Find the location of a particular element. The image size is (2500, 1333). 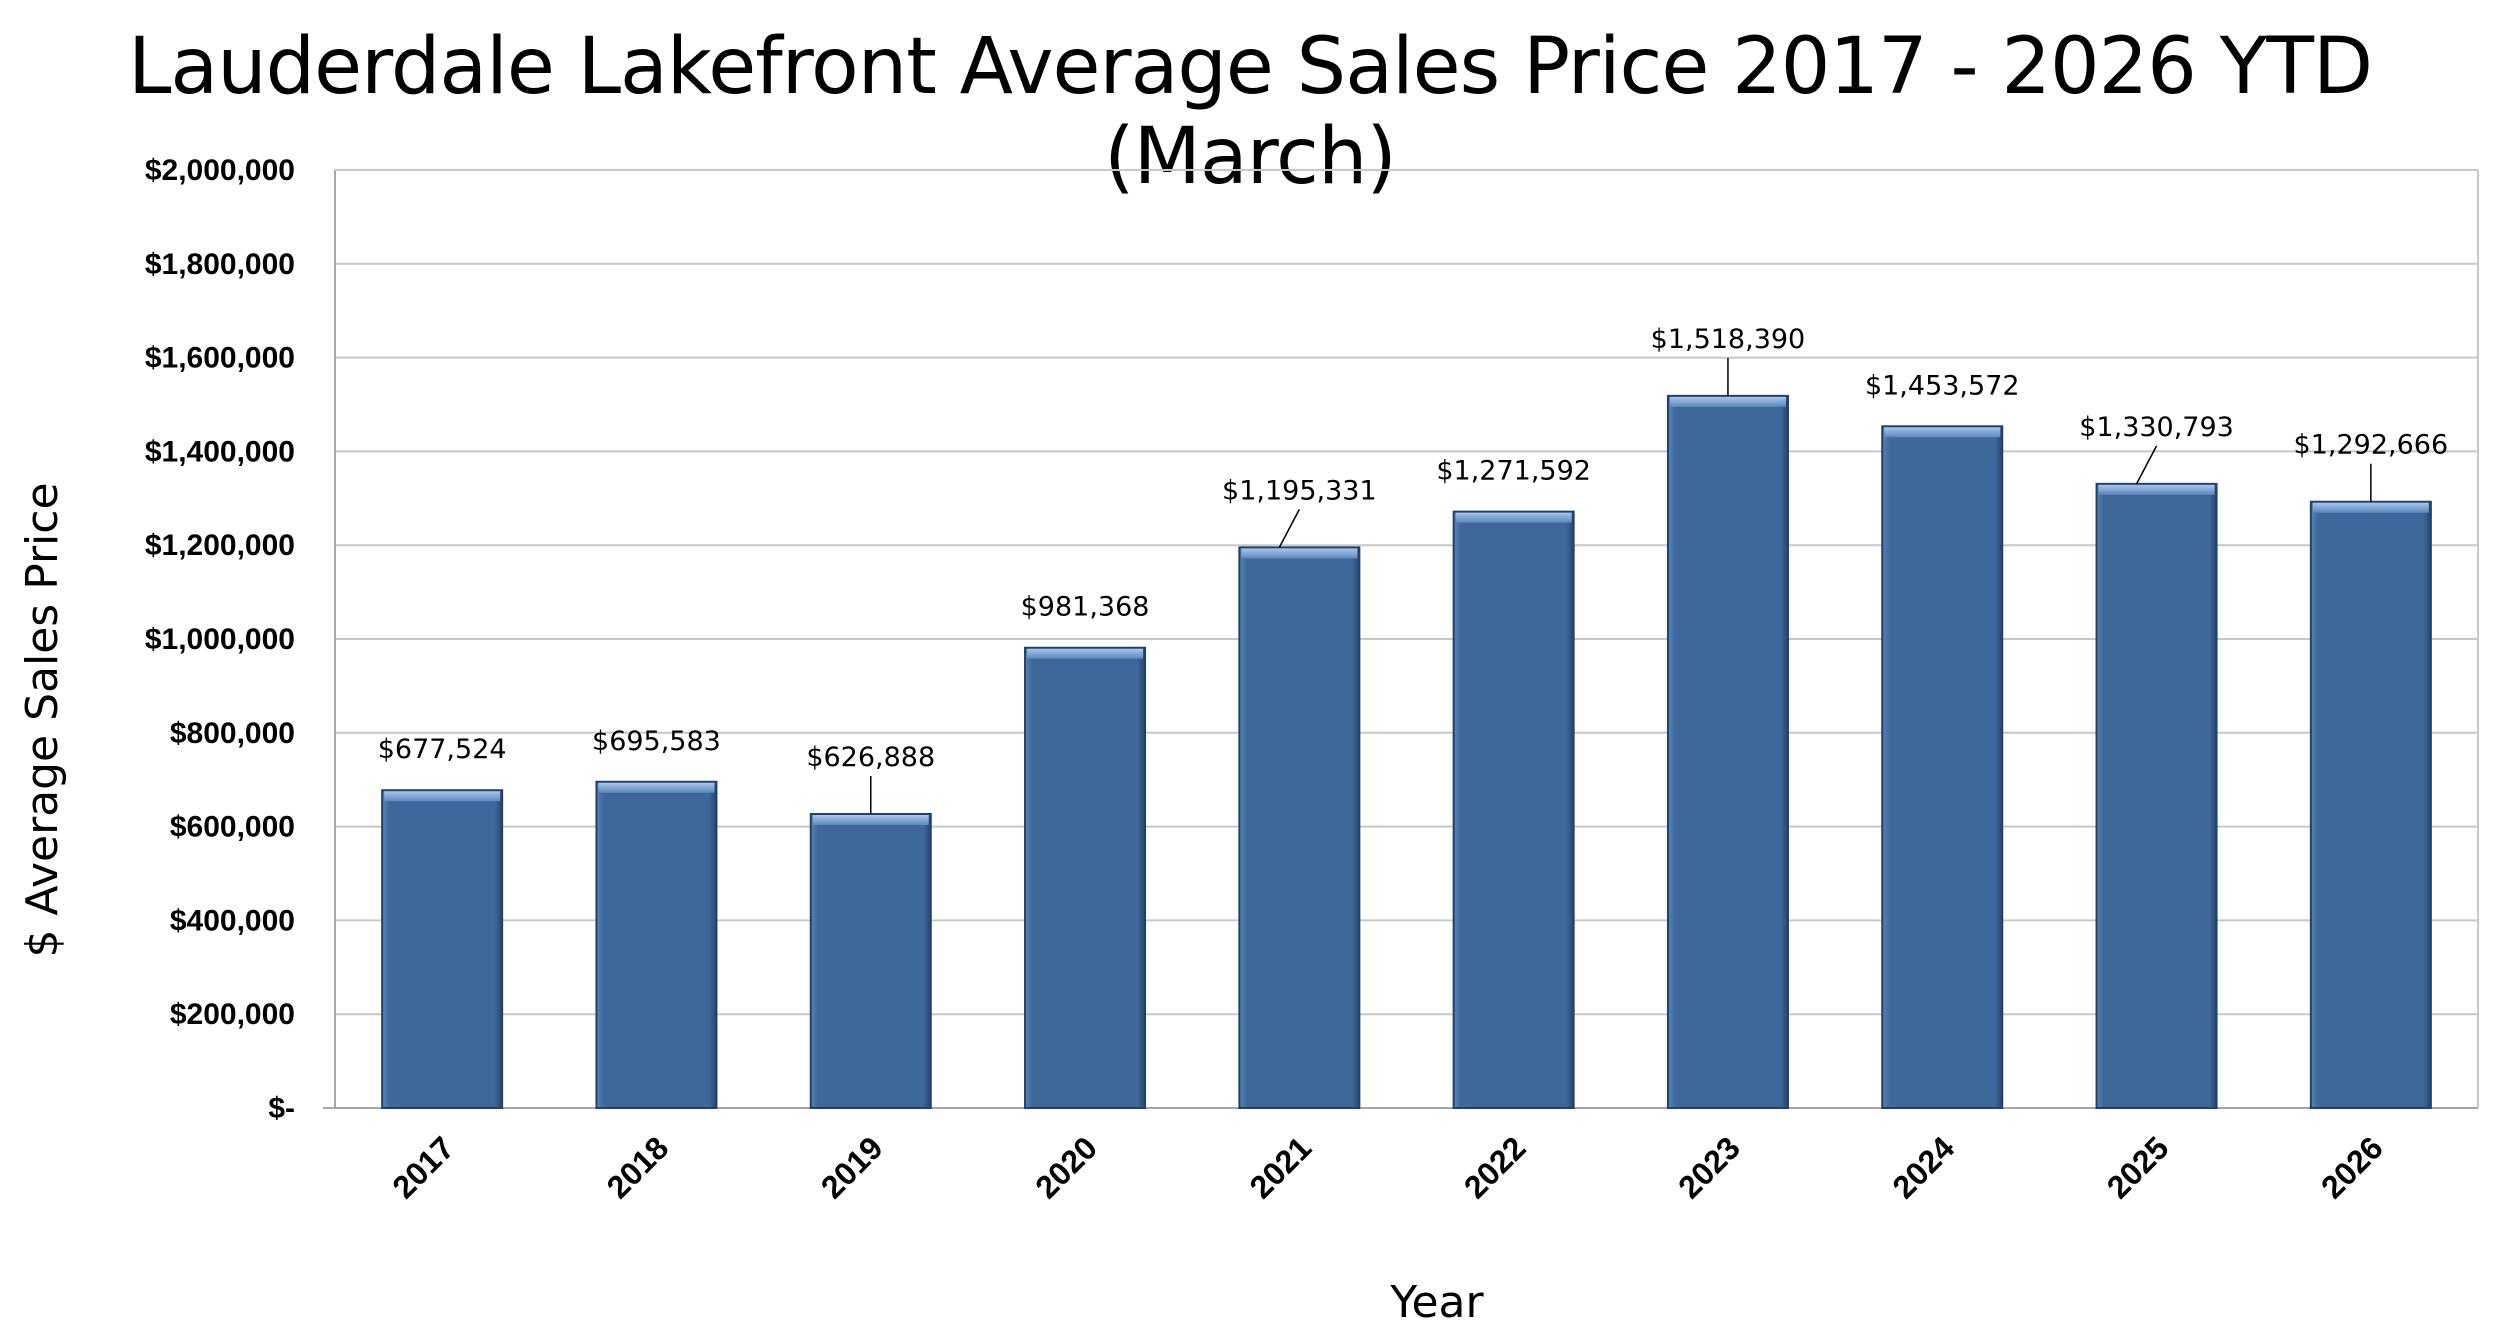

data-label: $981,368 is located at coordinates (1085, 607).